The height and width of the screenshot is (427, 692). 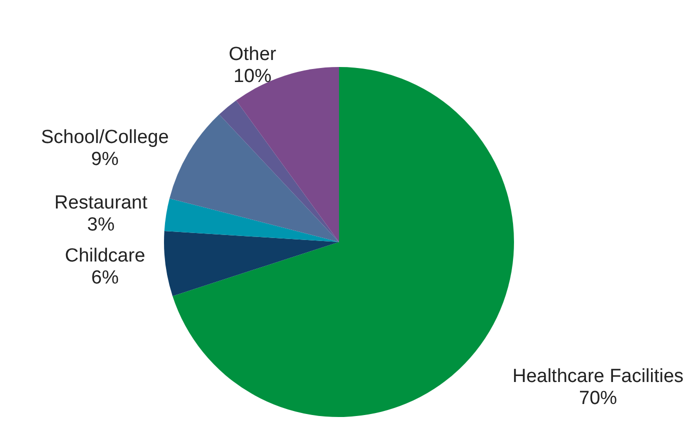 What do you see at coordinates (104, 137) in the screenshot?
I see `slice-label: School/College` at bounding box center [104, 137].